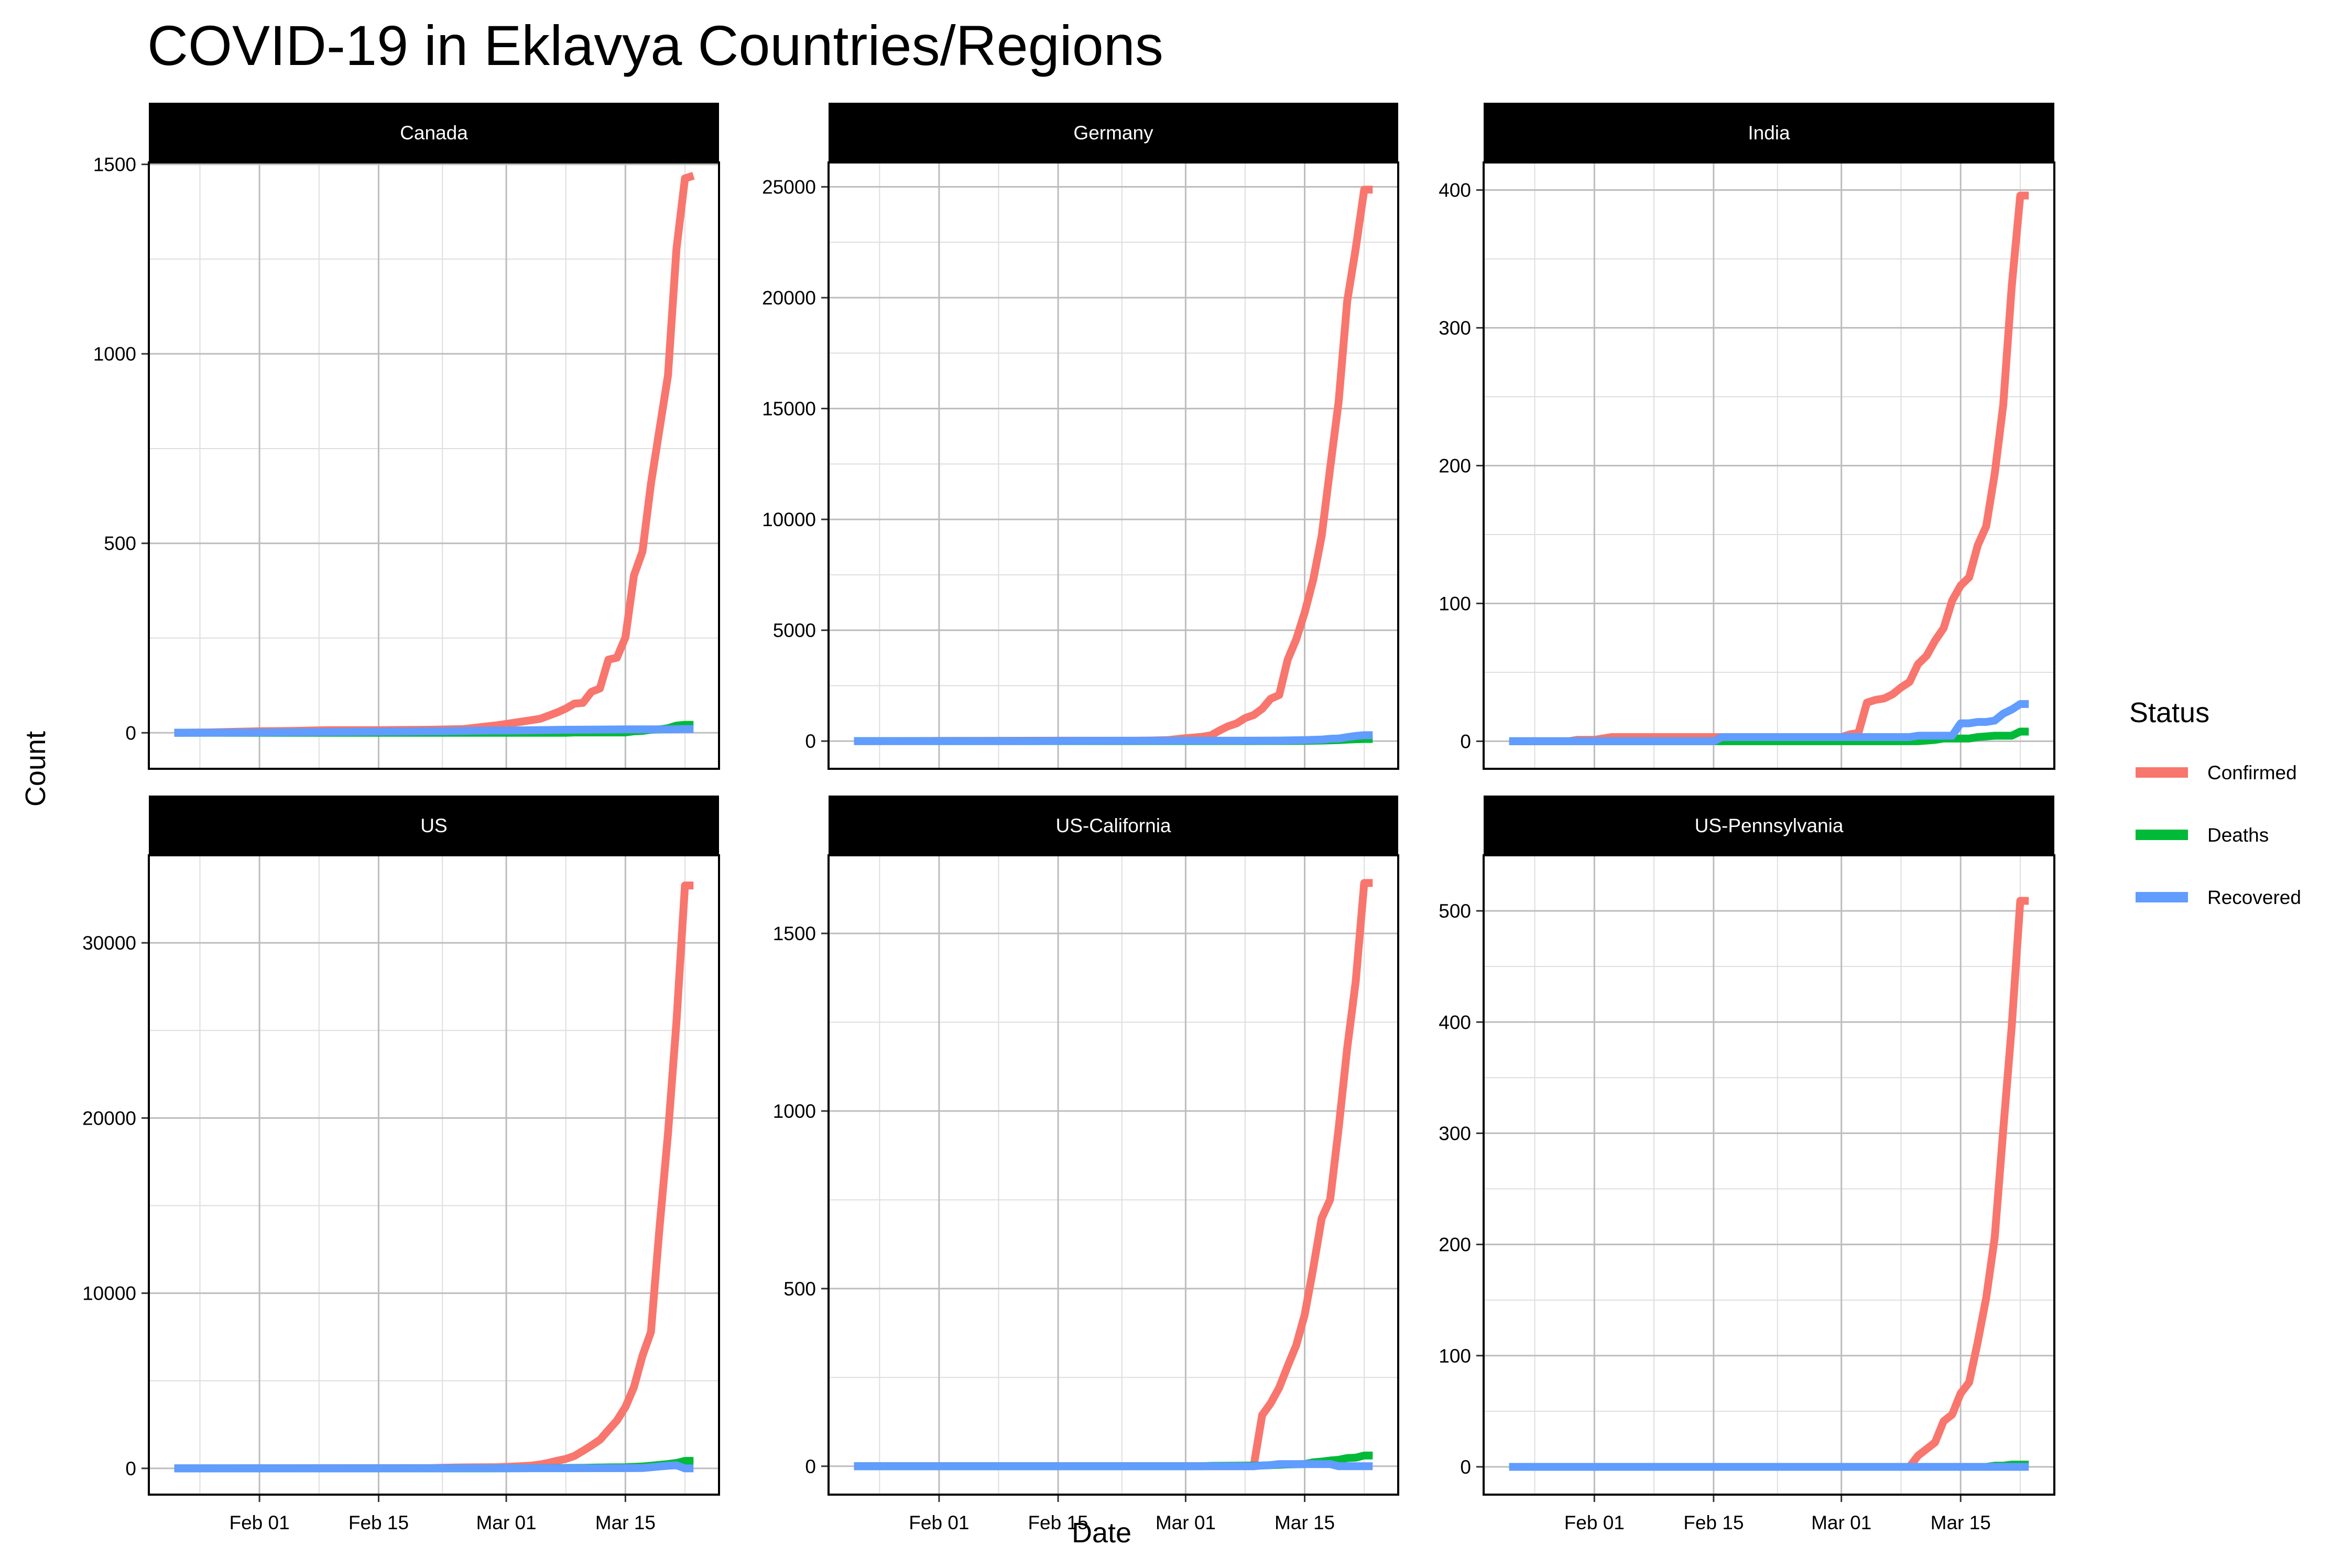 The width and height of the screenshot is (2352, 1568). What do you see at coordinates (2238, 835) in the screenshot?
I see `legend-label: Deaths` at bounding box center [2238, 835].